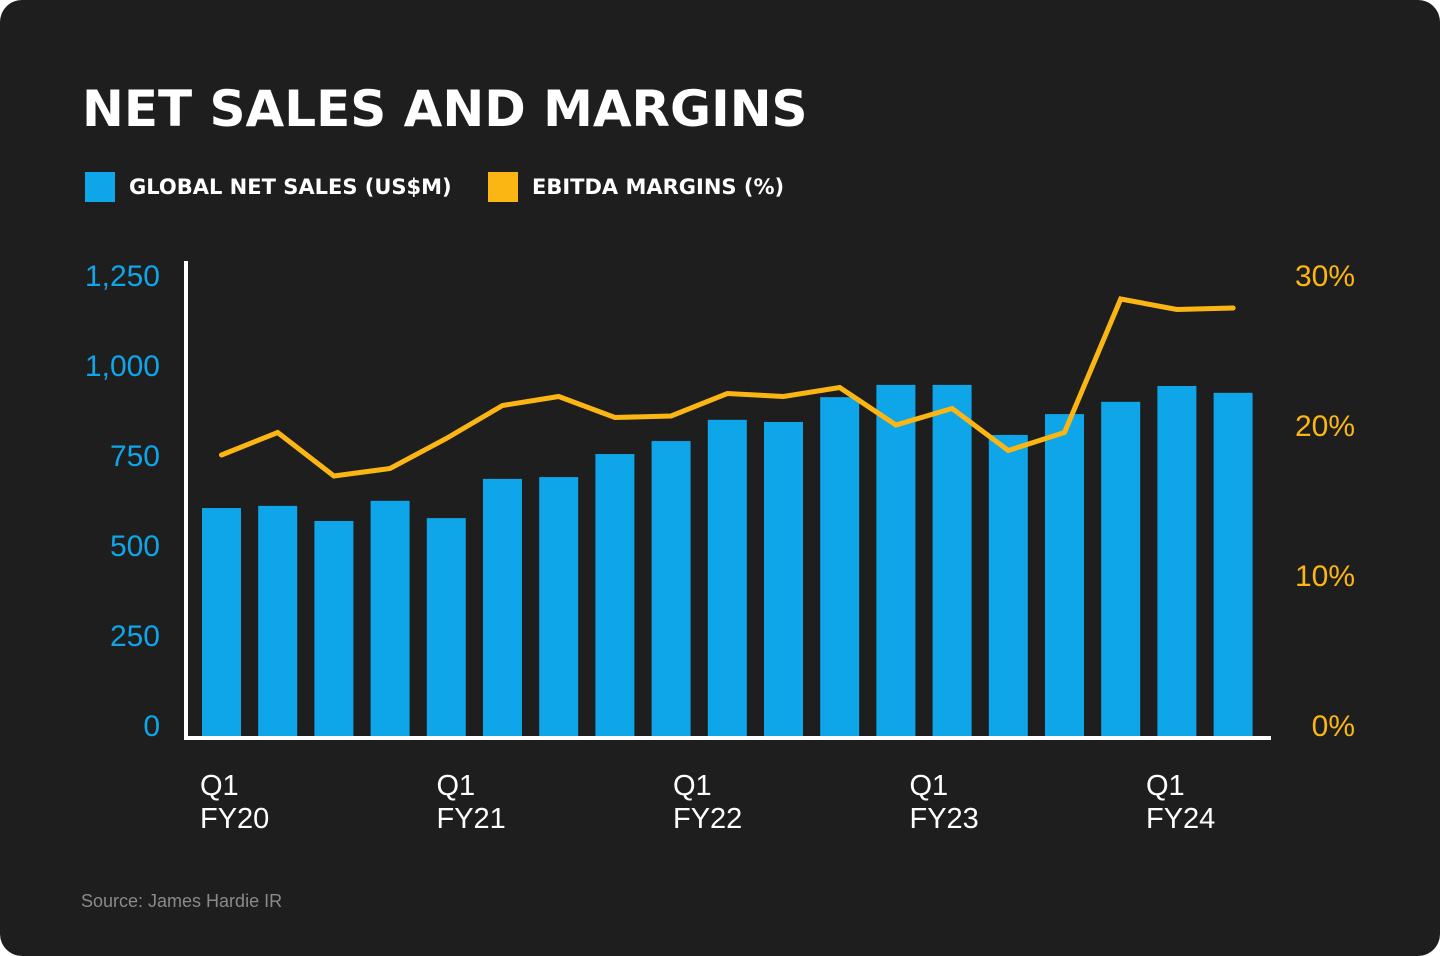 The image size is (1440, 956). Describe the element at coordinates (151, 726) in the screenshot. I see `left-axis-tick-label: 0` at that location.